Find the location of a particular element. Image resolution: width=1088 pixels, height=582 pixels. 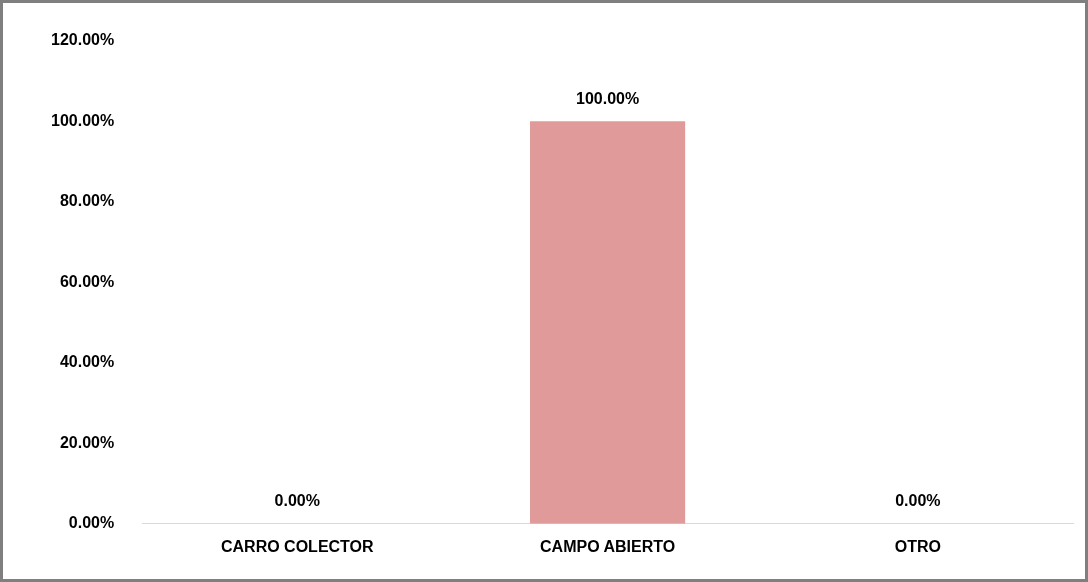

x-tick-label: OTRO is located at coordinates (917, 546).